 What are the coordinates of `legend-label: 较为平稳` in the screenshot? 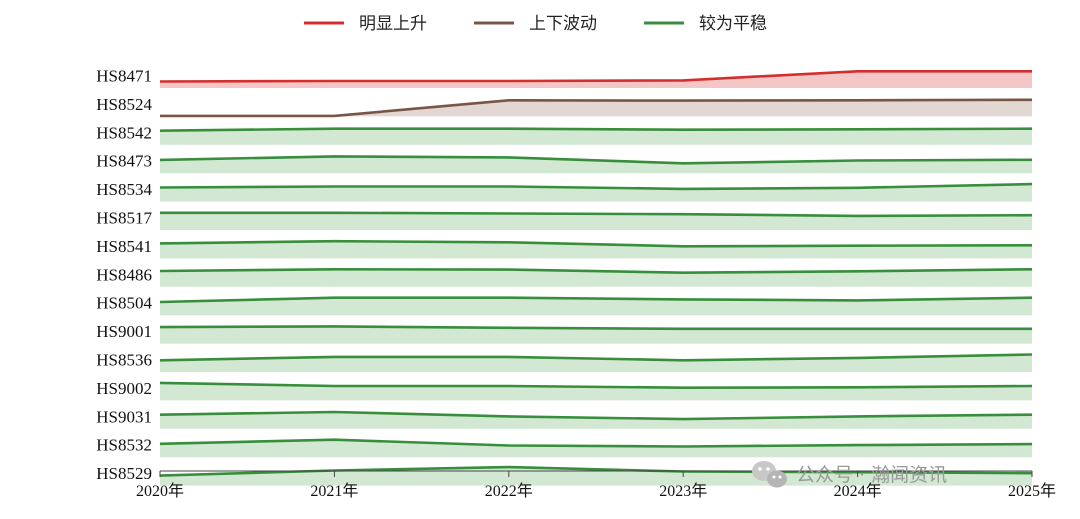 It's located at (733, 24).